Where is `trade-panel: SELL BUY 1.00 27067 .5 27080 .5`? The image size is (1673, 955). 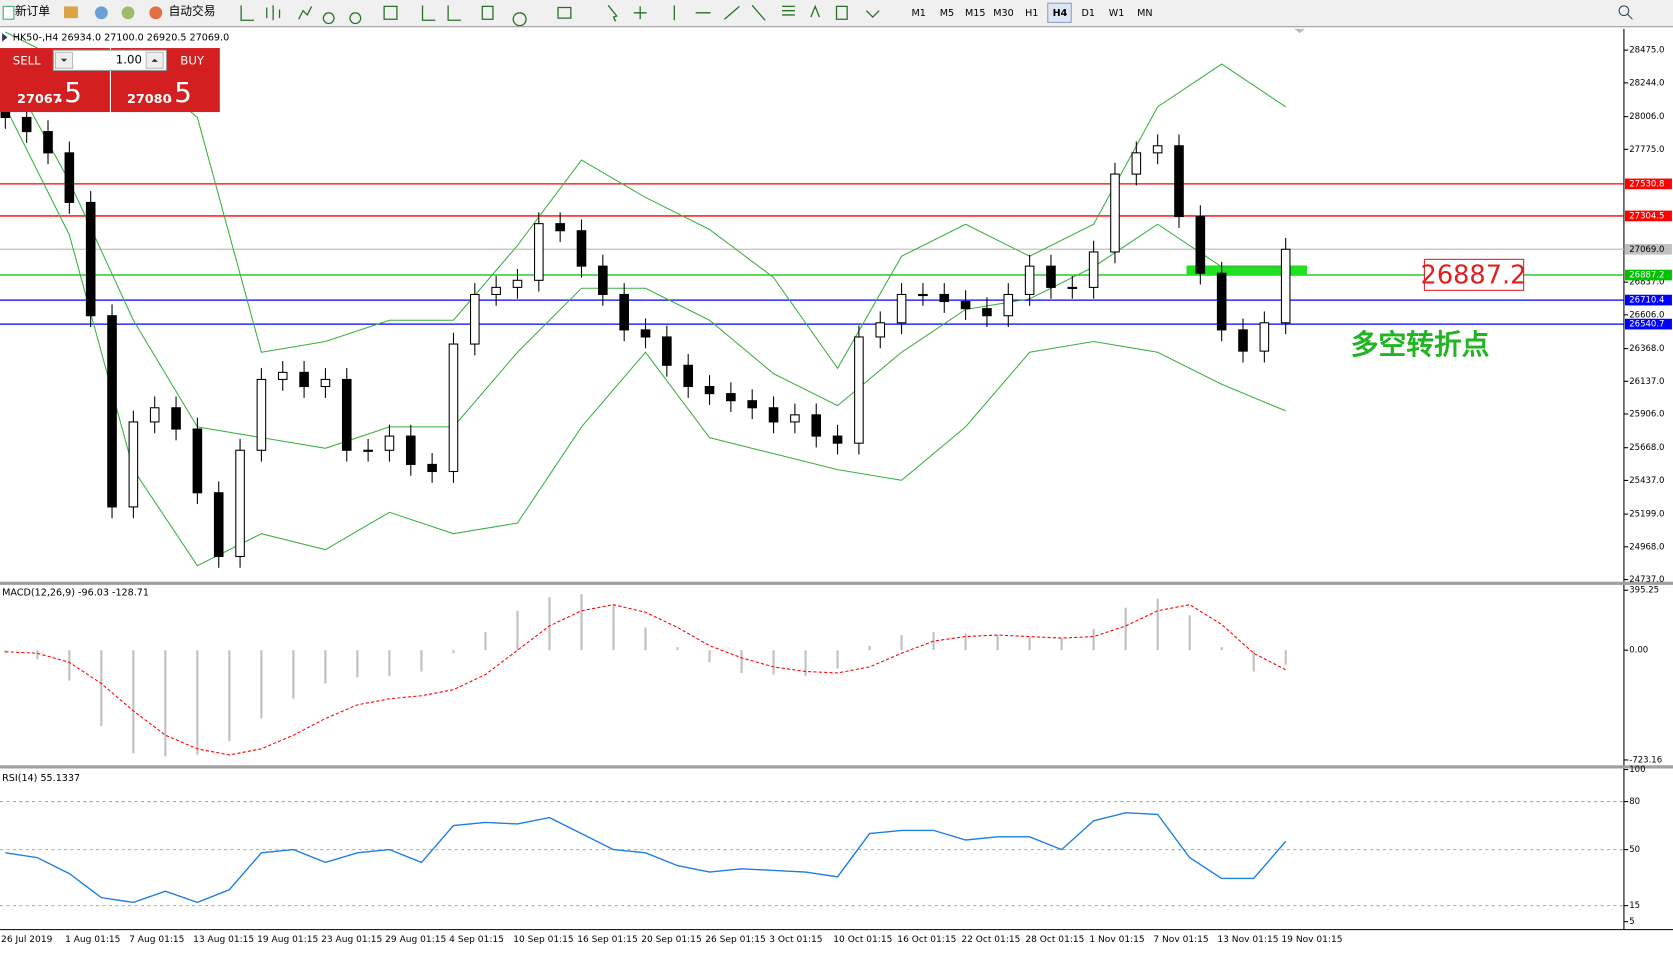 trade-panel: SELL BUY 1.00 27067 .5 27080 .5 is located at coordinates (110, 80).